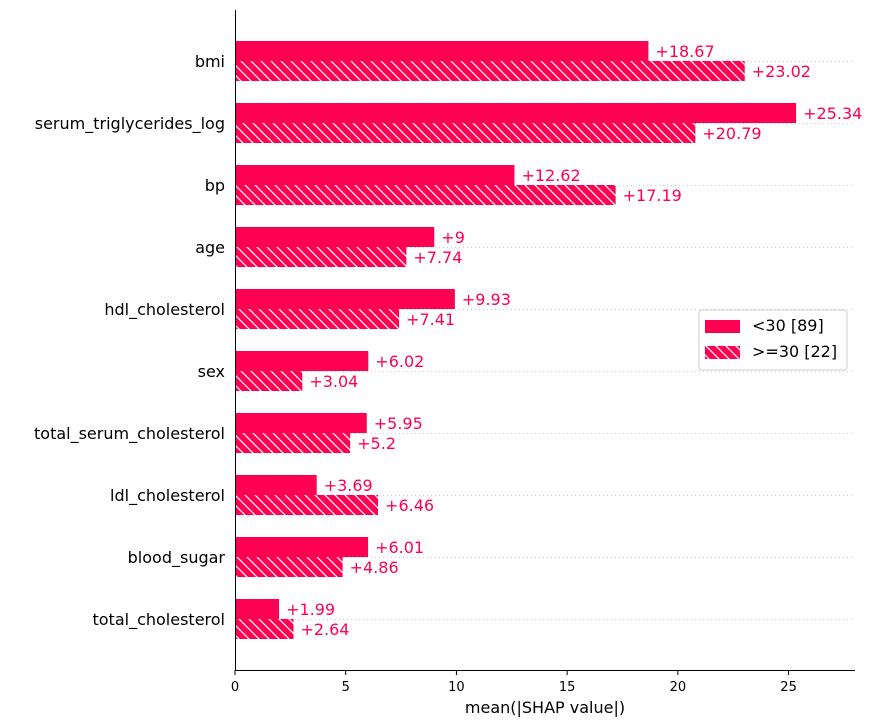  Describe the element at coordinates (310, 609) in the screenshot. I see `value-label-total-cholesterol-series-1: +1.99` at that location.